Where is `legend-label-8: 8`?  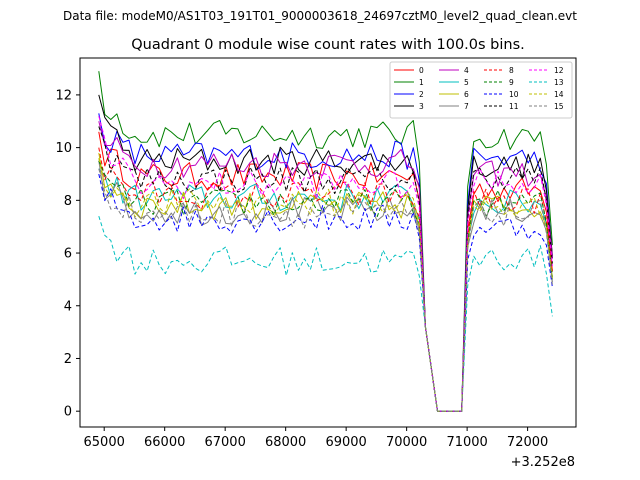 legend-label-8: 8 is located at coordinates (511, 70).